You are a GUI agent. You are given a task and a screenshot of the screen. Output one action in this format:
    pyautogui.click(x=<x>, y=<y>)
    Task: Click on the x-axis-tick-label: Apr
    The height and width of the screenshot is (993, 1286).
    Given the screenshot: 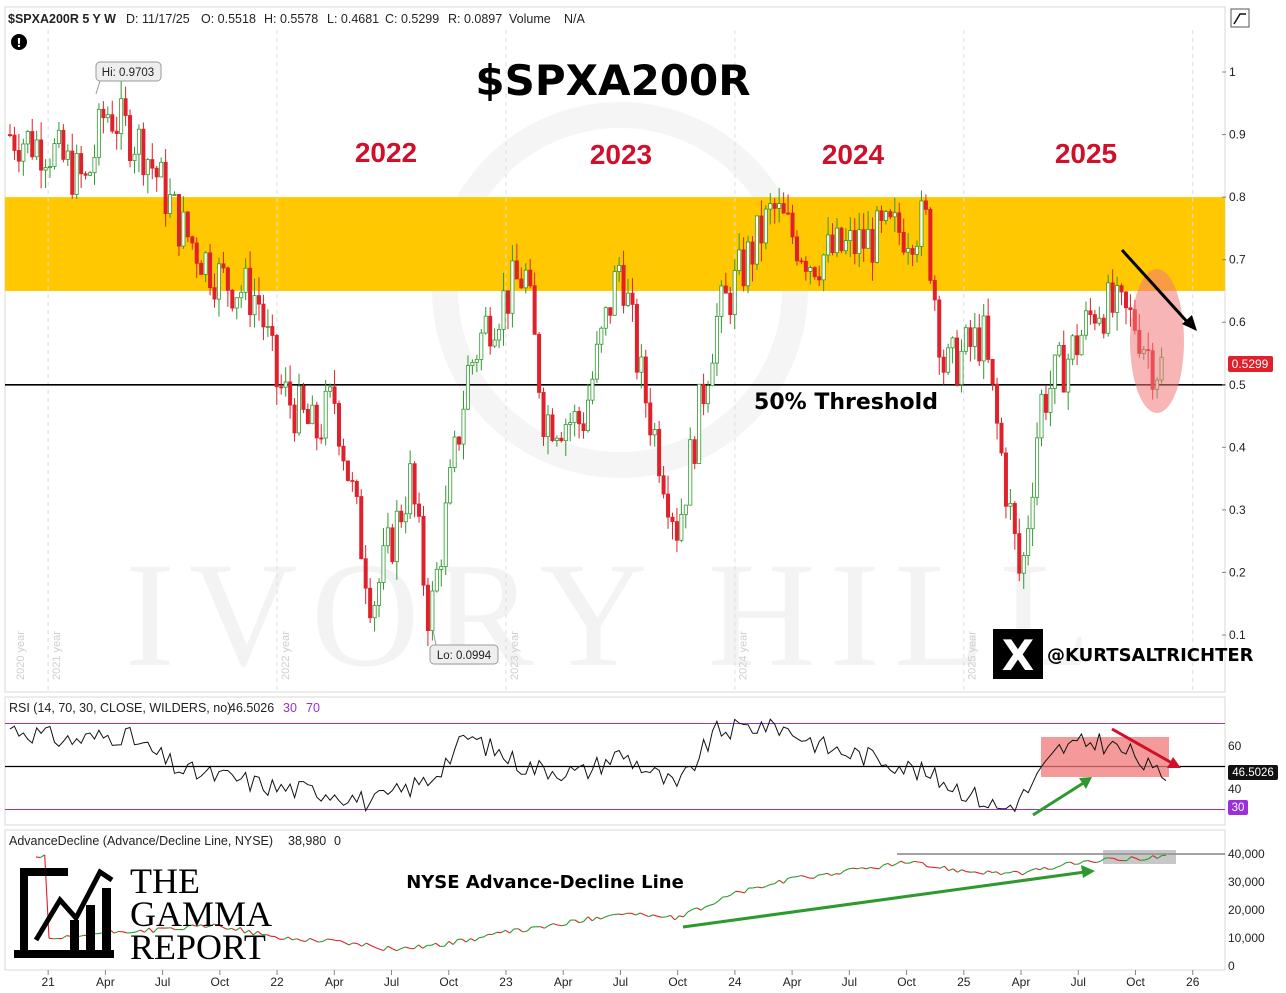 What is the action you would take?
    pyautogui.click(x=1021, y=982)
    